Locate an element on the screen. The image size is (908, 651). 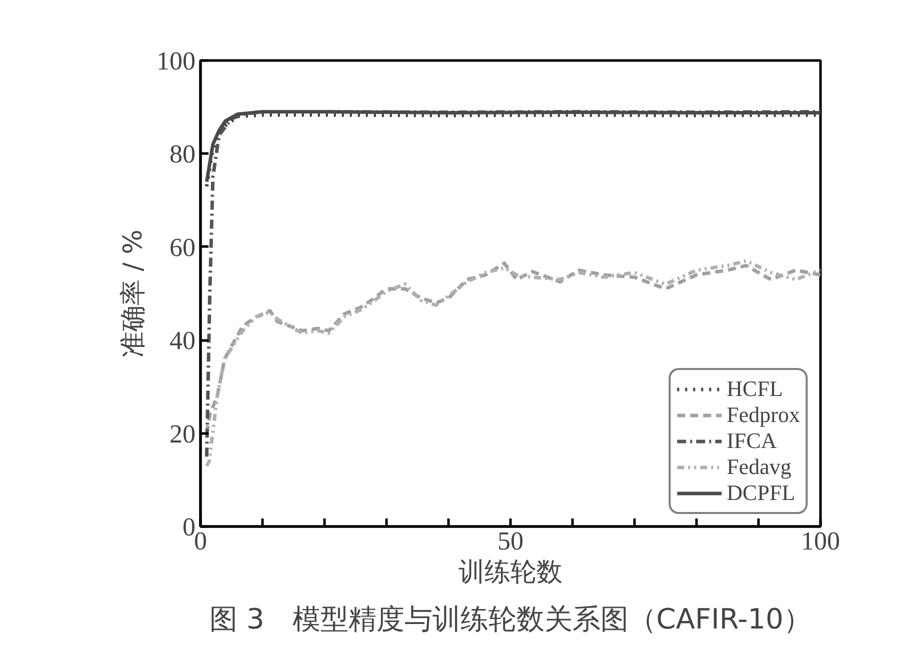
y-tick-label: 20 is located at coordinates (183, 433).